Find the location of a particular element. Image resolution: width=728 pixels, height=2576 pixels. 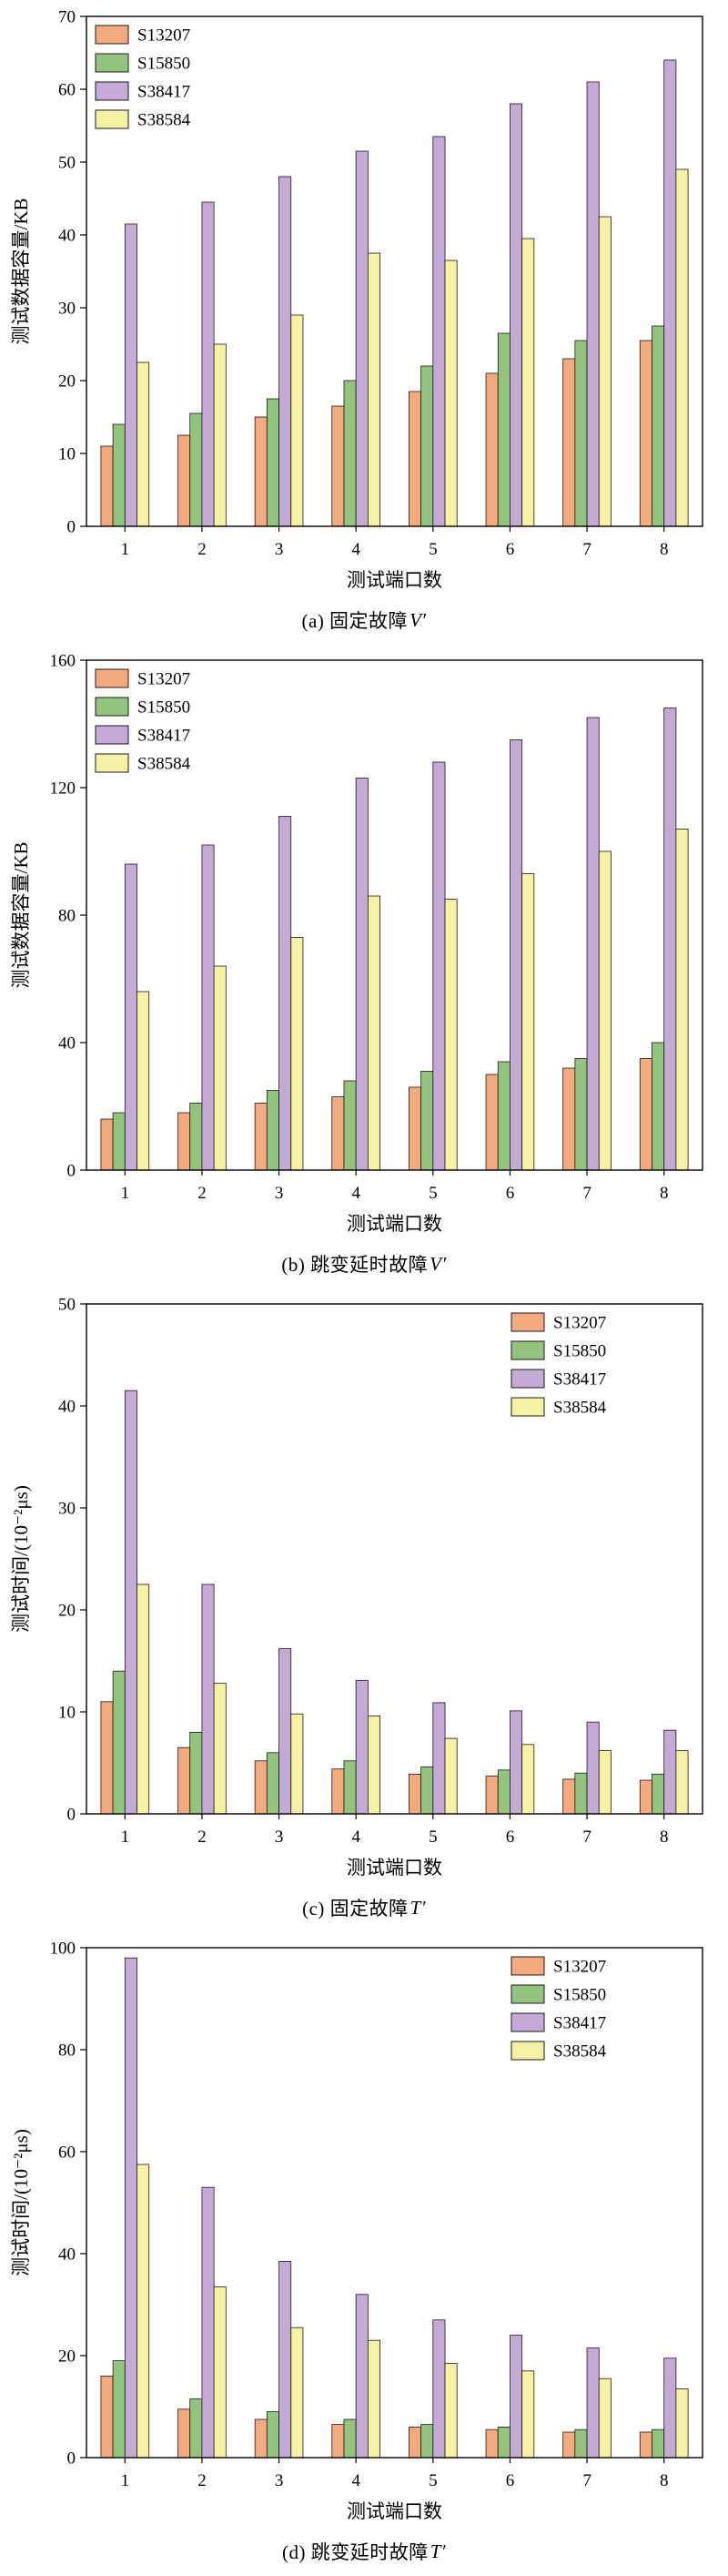

y-tick-label: 50 is located at coordinates (67, 163).